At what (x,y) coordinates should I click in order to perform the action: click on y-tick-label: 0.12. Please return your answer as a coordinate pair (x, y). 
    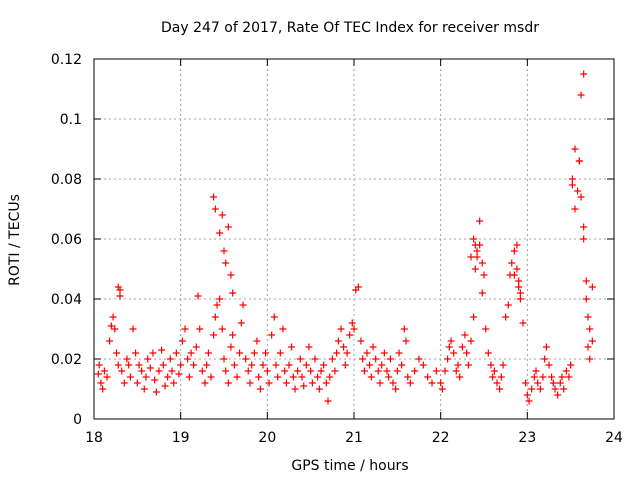
    Looking at the image, I should click on (66, 60).